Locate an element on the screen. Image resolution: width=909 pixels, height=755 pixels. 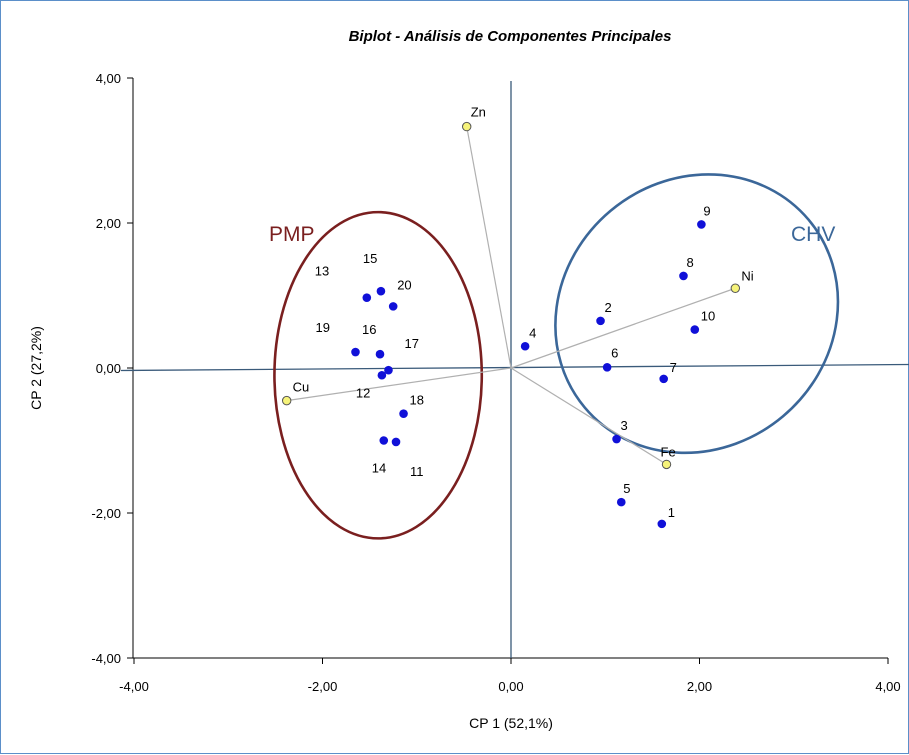
variable-label-cu: Cu is located at coordinates (301, 387).